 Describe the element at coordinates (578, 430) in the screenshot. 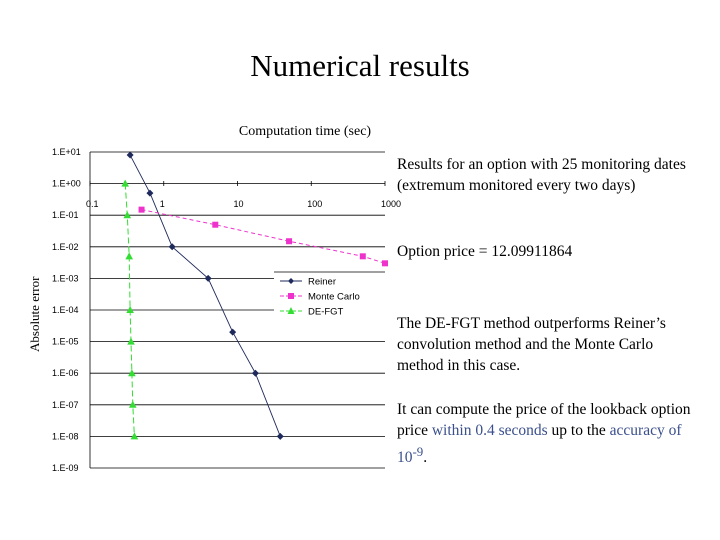

I see `note-accuracy-mid: up to the` at that location.